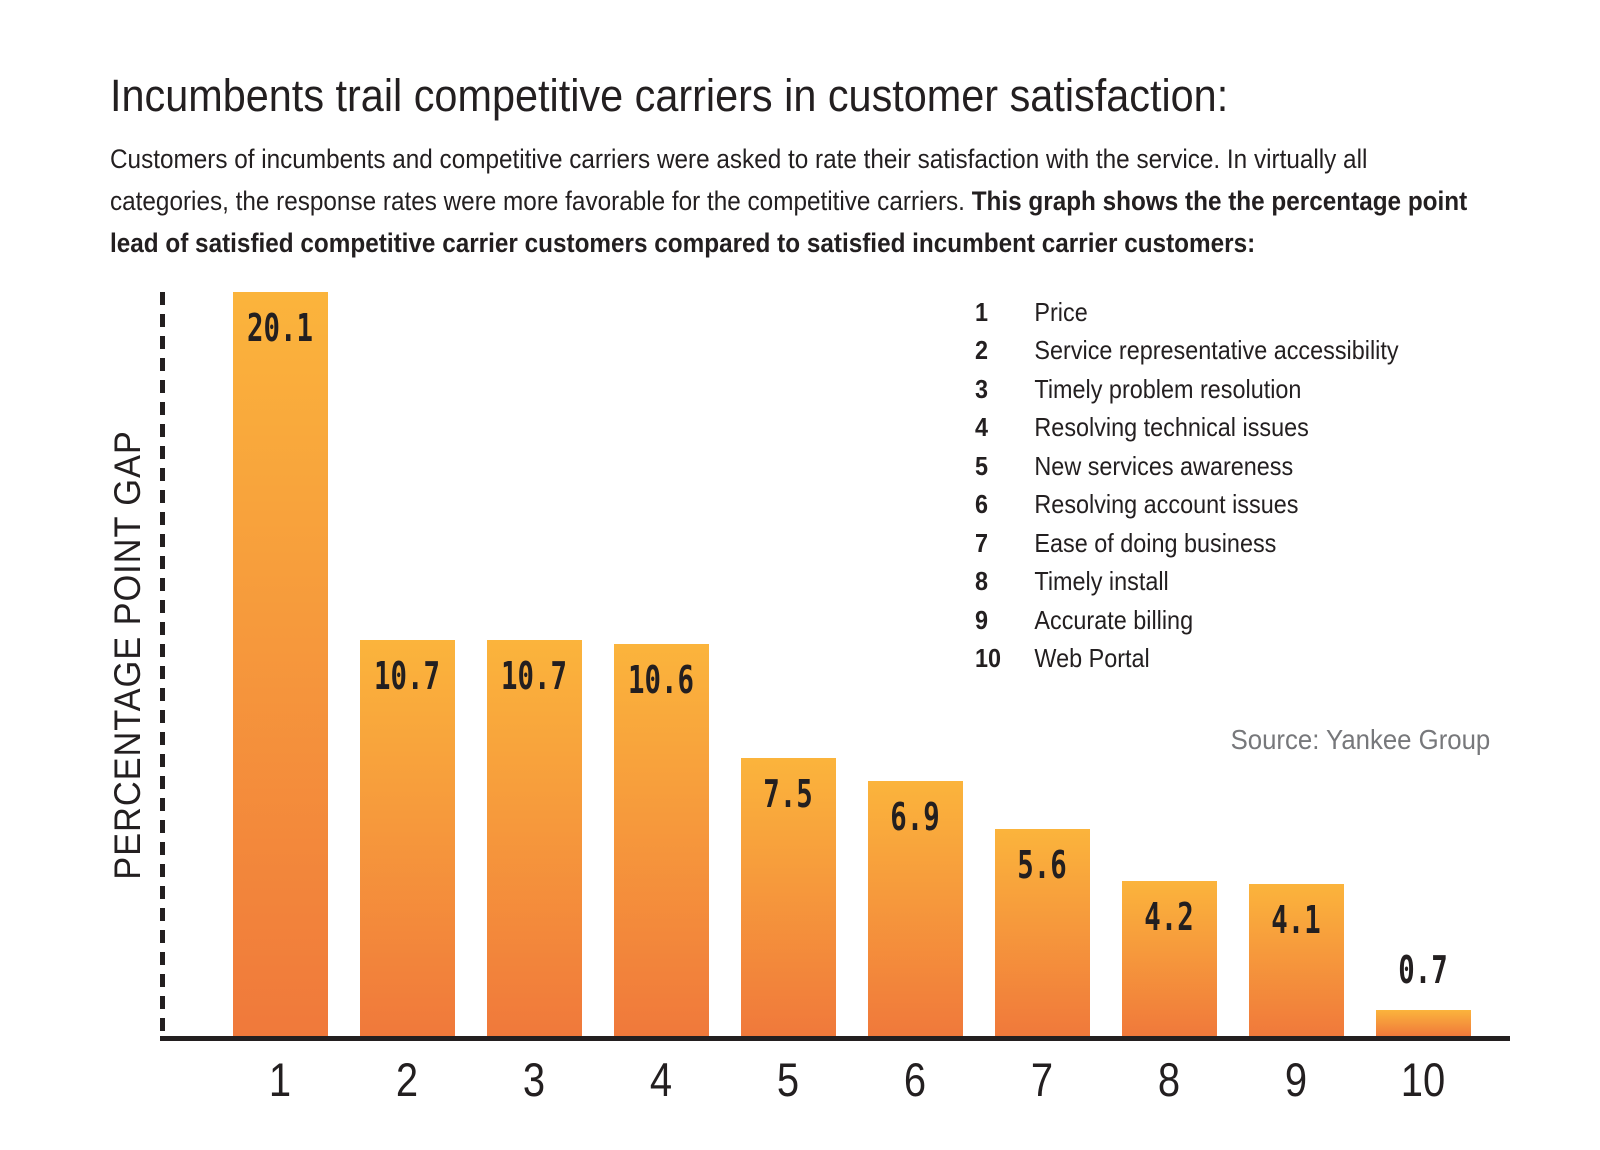 The height and width of the screenshot is (1150, 1600). I want to click on legend-item-label: Resolving account issues, so click(1166, 504).